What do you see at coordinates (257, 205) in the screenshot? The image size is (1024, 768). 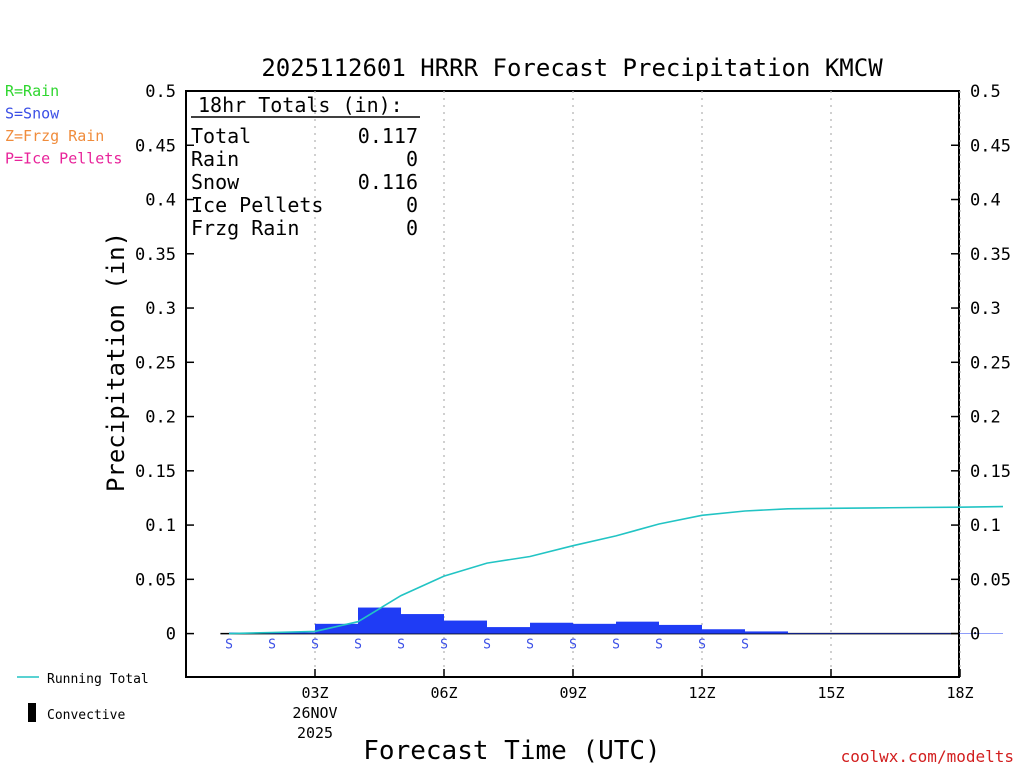 I see `totals-row-label: Ice Pellets` at bounding box center [257, 205].